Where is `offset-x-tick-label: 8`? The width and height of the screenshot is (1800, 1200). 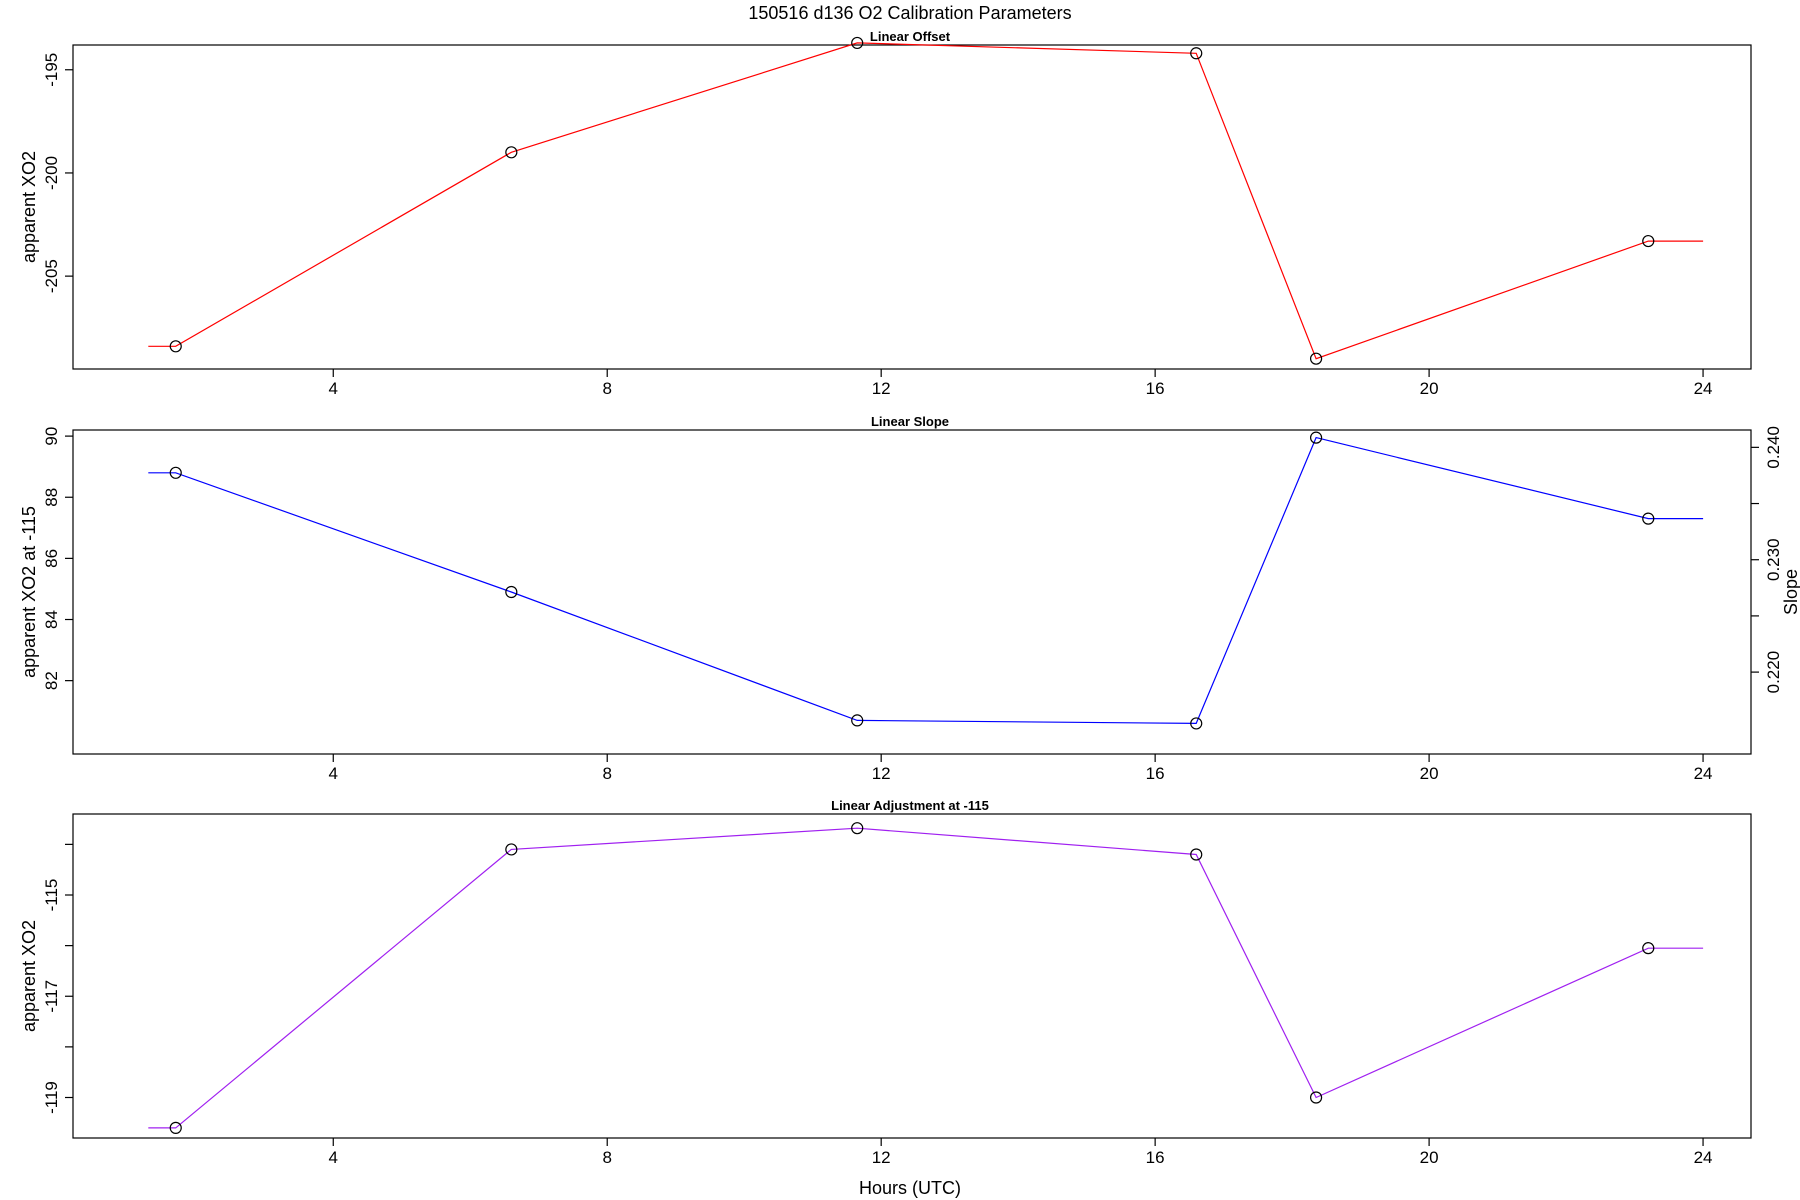 offset-x-tick-label: 8 is located at coordinates (606, 388).